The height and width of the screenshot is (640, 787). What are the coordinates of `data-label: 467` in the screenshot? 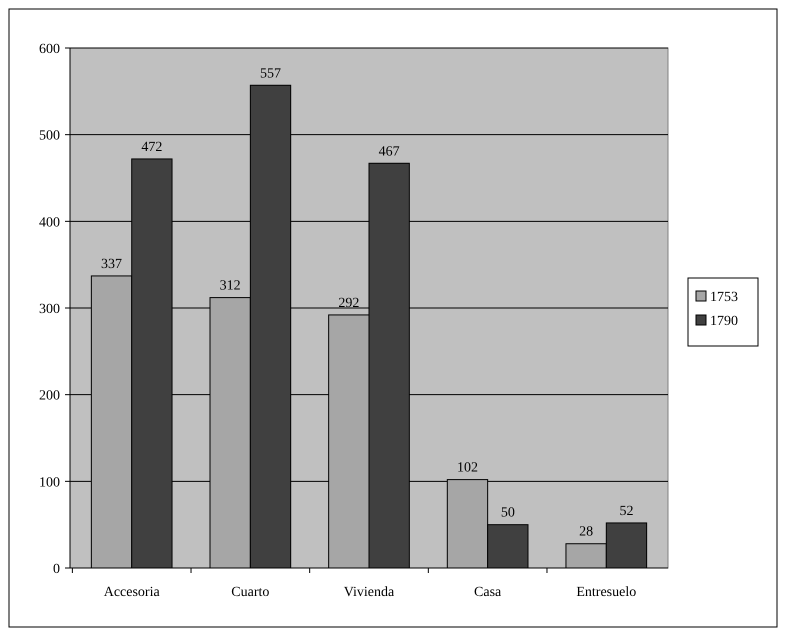 It's located at (389, 152).